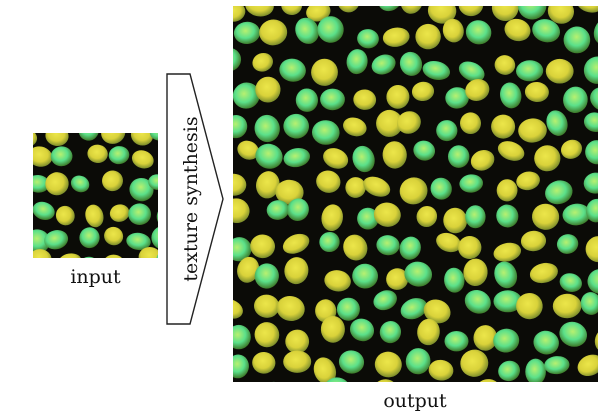 The height and width of the screenshot is (416, 599). What do you see at coordinates (95, 277) in the screenshot?
I see `input-caption: input` at bounding box center [95, 277].